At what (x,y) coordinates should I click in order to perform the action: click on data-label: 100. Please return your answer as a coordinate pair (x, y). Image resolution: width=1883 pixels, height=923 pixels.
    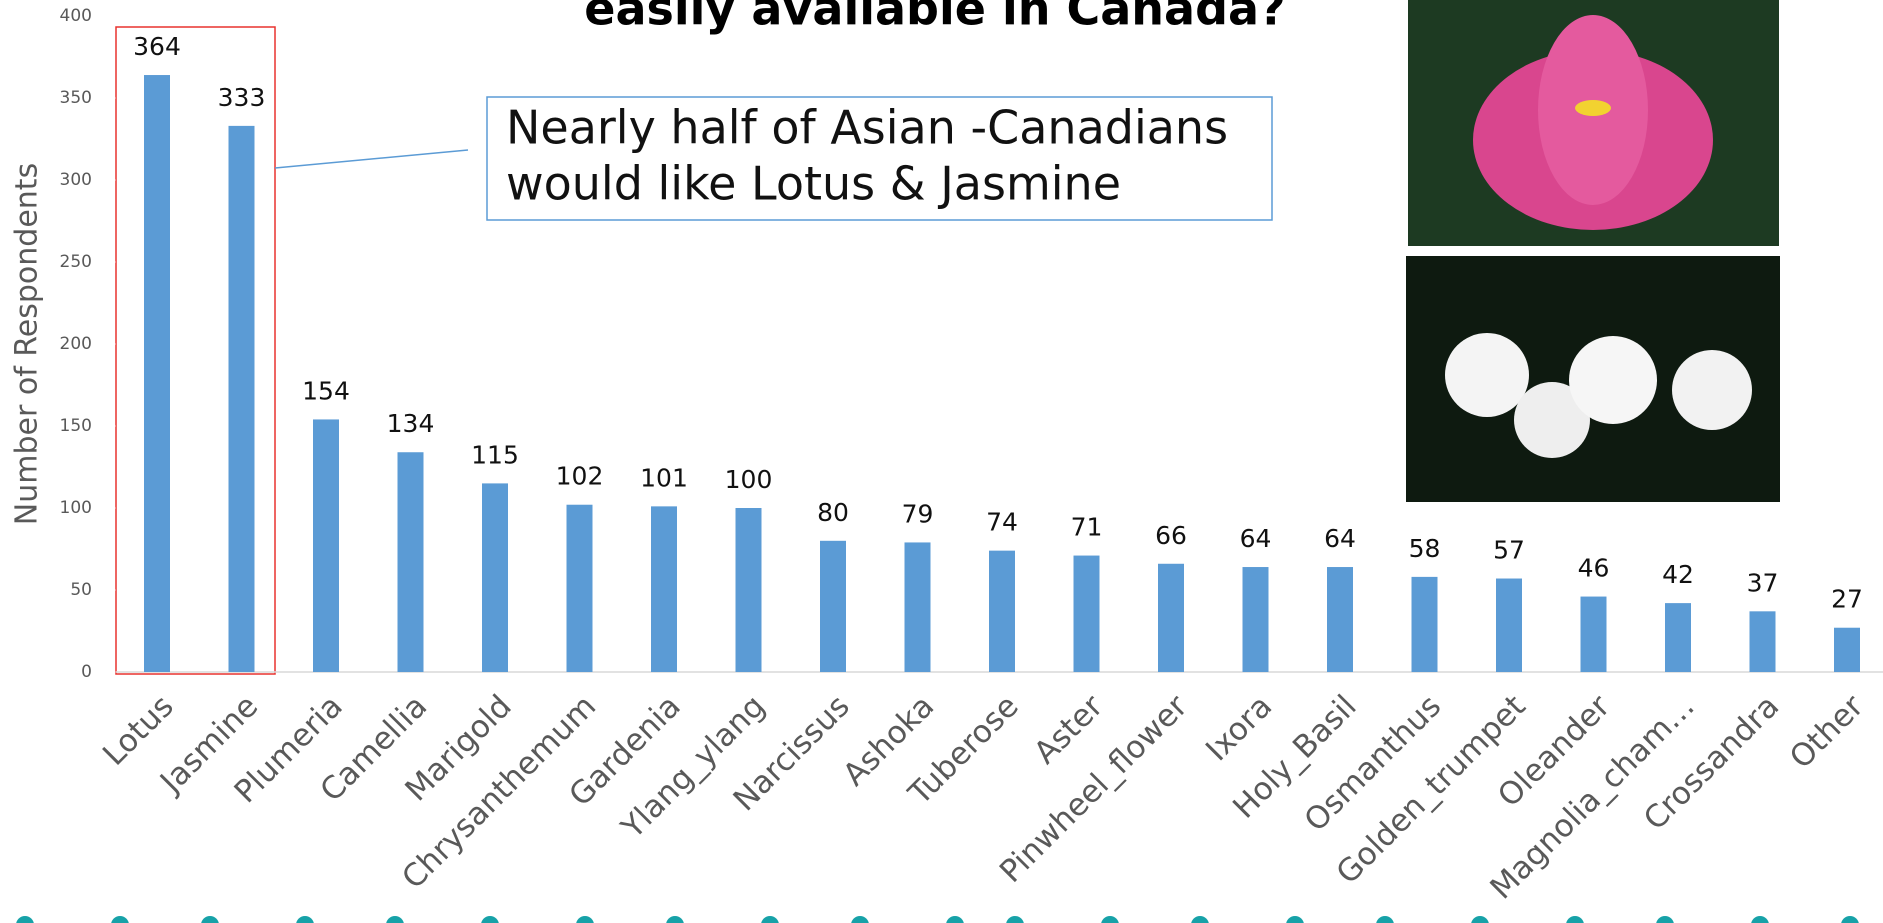
    Looking at the image, I should click on (749, 479).